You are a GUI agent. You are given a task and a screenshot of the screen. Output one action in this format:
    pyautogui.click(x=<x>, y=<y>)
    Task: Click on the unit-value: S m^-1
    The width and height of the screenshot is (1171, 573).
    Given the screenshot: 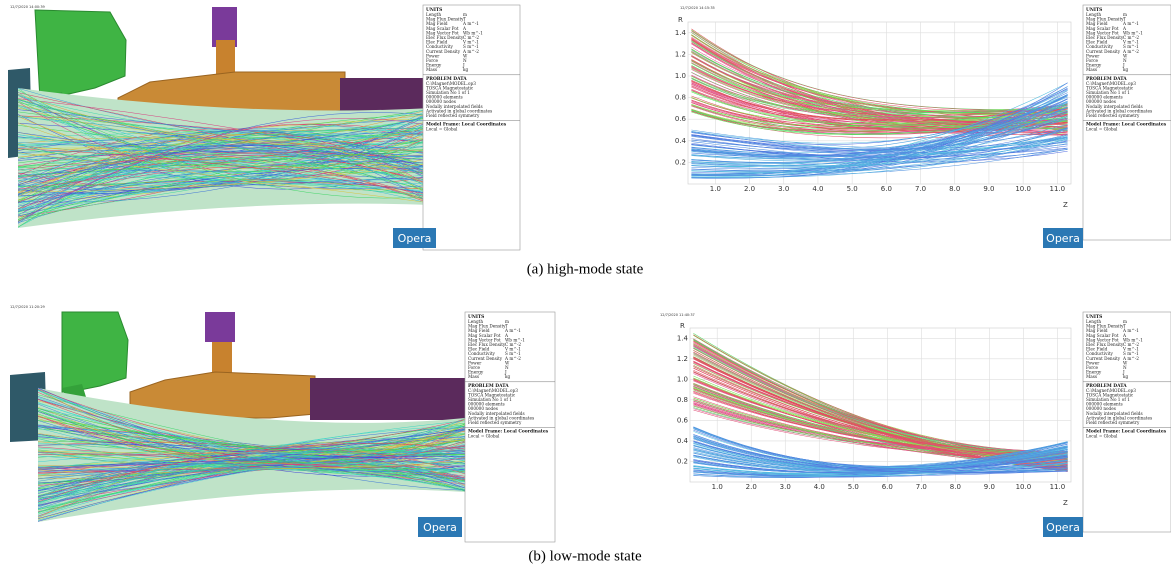 What is the action you would take?
    pyautogui.click(x=471, y=46)
    